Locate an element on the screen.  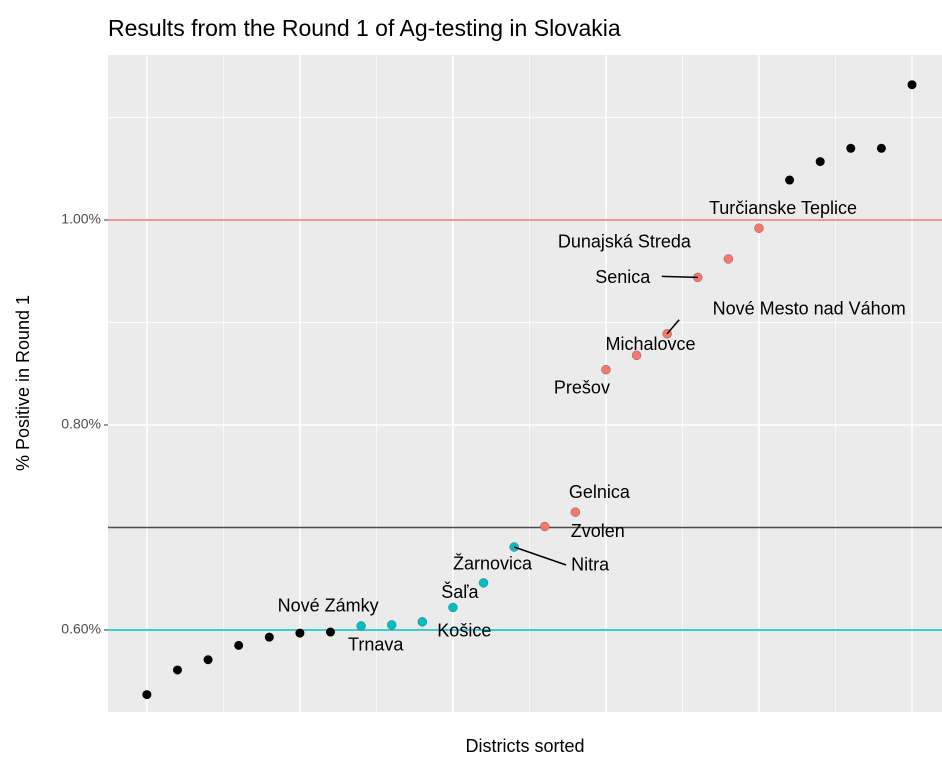
point-label: Michalovce is located at coordinates (651, 344).